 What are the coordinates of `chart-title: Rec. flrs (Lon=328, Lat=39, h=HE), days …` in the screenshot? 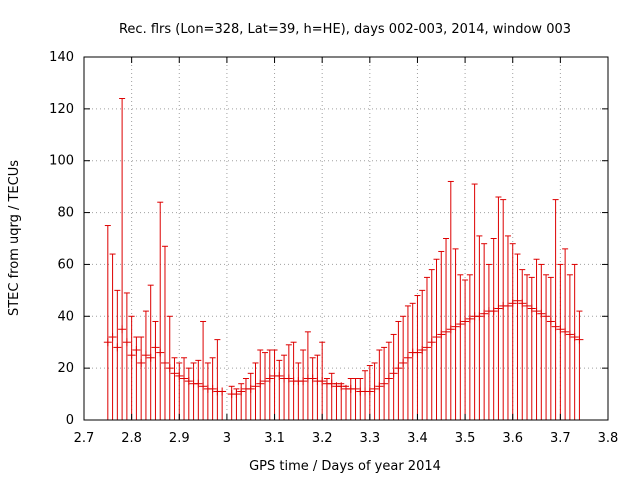 It's located at (345, 29).